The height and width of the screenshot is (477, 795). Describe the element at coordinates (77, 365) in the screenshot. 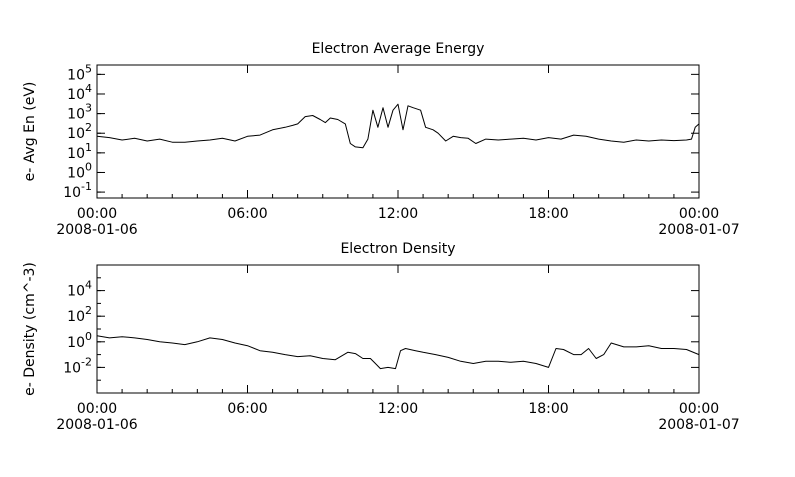

I see `y-tick-label: 10⁻²` at that location.